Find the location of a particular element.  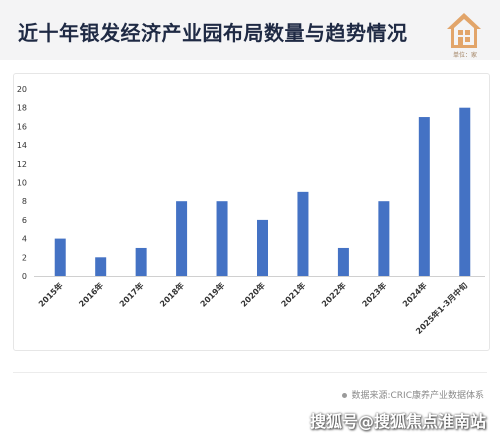

house-logo-icon is located at coordinates (464, 30).